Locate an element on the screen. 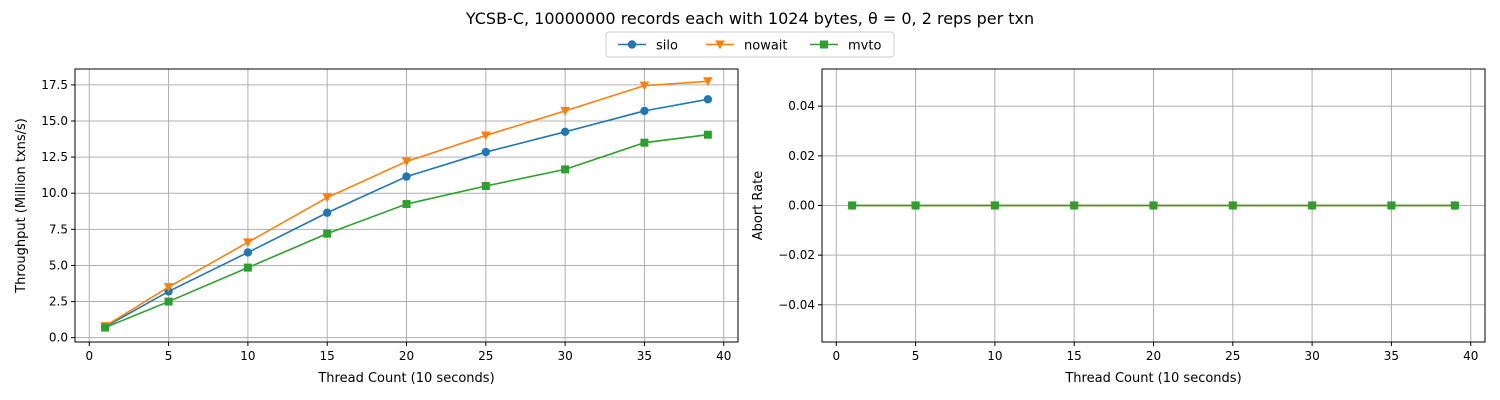 The width and height of the screenshot is (1500, 400). y-tick-label: 0.00 is located at coordinates (801, 206).